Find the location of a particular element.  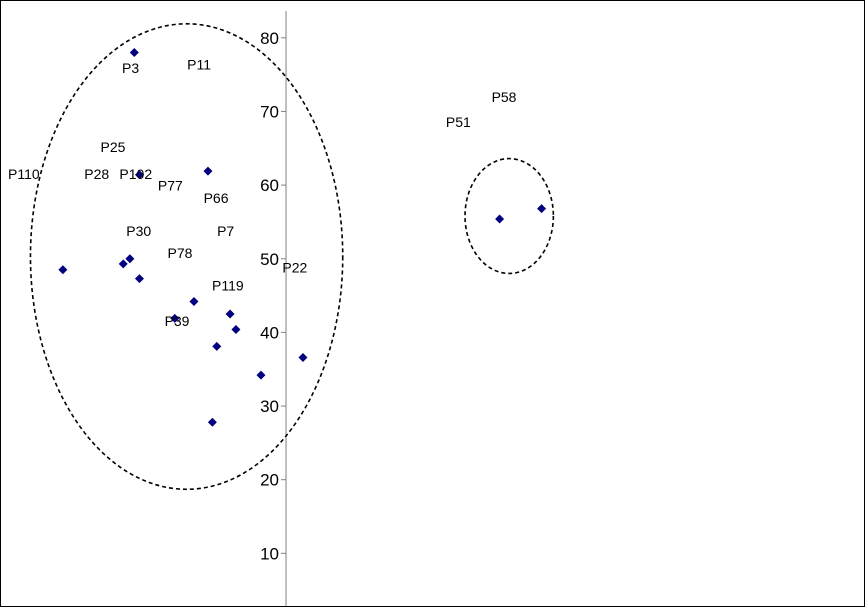

cluster-ellipse is located at coordinates (509, 216).